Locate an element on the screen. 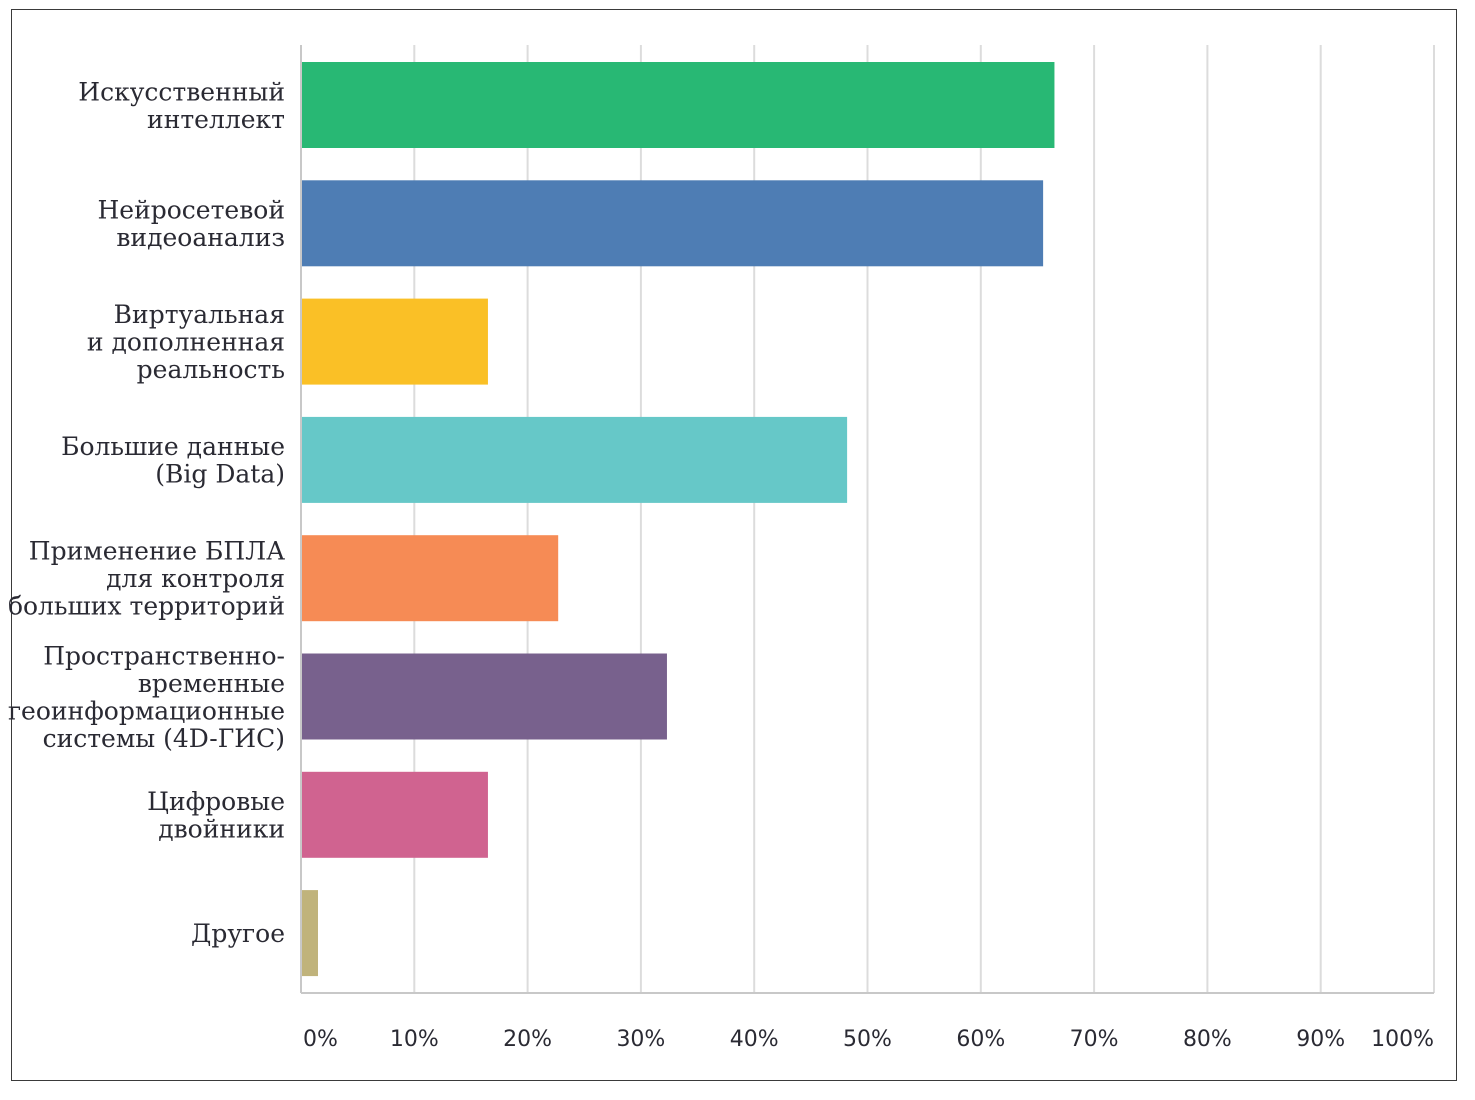  x-tick-label: 20% is located at coordinates (527, 1039).